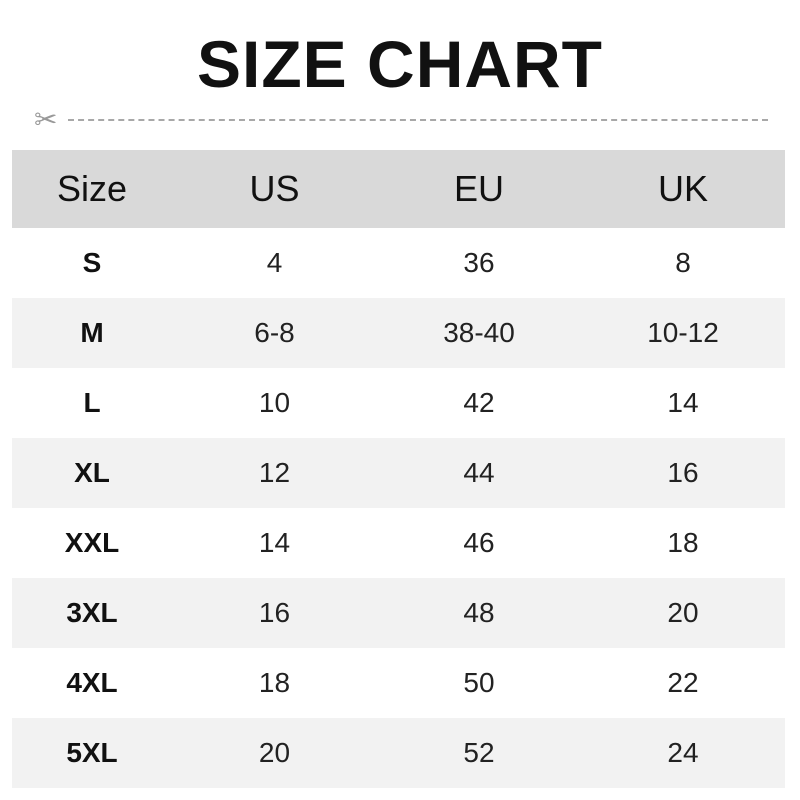  What do you see at coordinates (479, 402) in the screenshot?
I see `size-value-cell: 42` at bounding box center [479, 402].